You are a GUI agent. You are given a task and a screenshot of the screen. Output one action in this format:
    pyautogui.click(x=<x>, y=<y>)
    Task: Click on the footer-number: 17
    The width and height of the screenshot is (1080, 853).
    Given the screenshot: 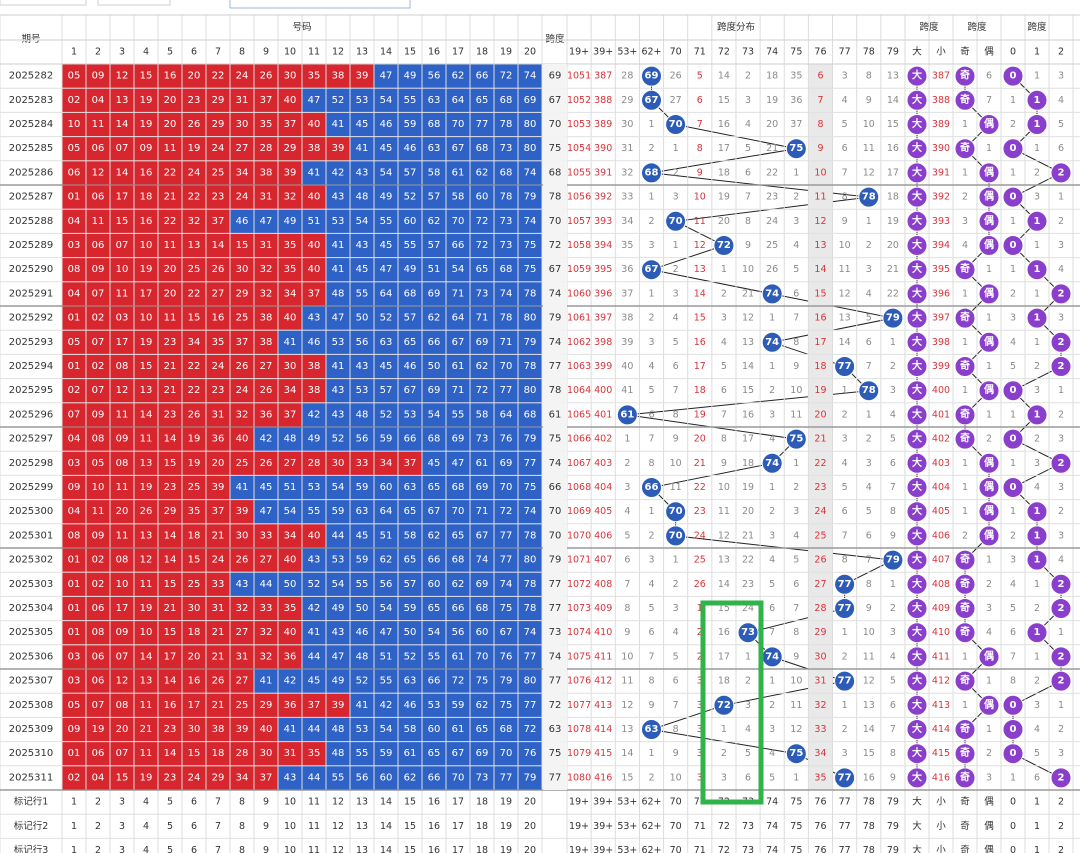 What is the action you would take?
    pyautogui.click(x=458, y=849)
    